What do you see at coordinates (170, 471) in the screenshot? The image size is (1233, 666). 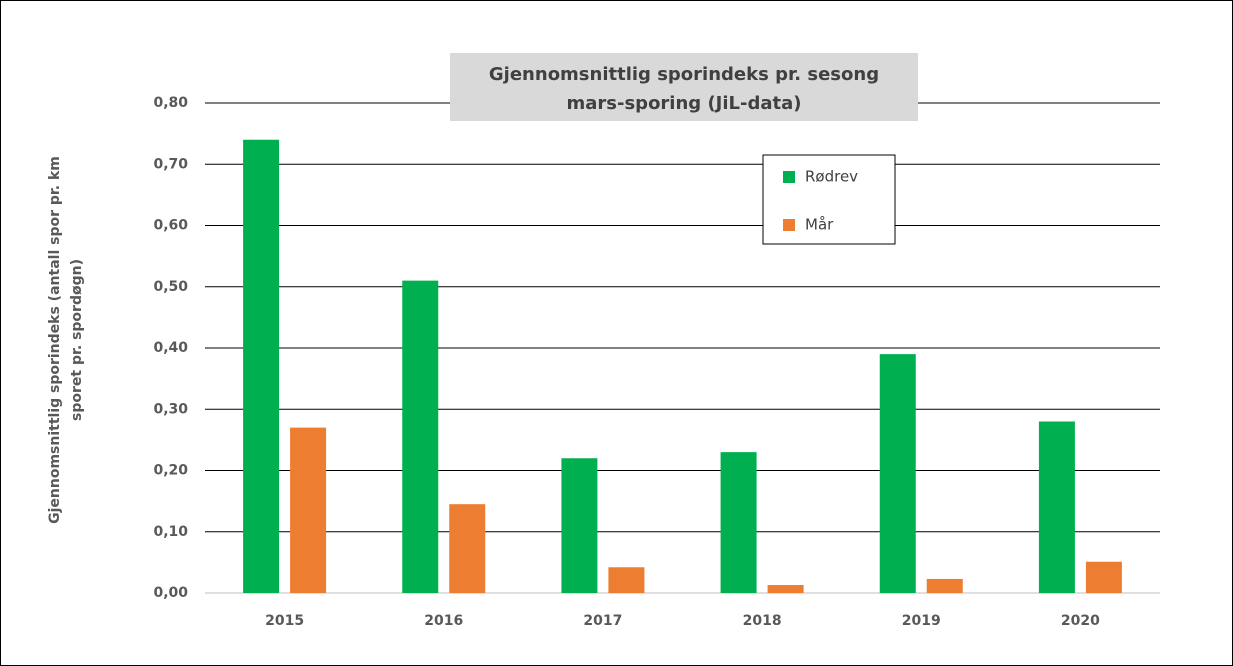 I see `y-tick-label: 0,20` at bounding box center [170, 471].